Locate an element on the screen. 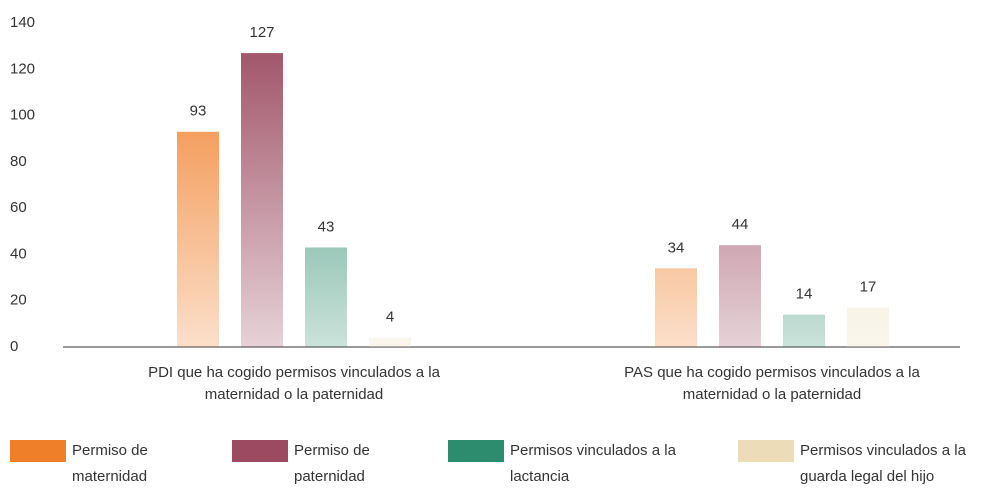  y-tick-label: 60 is located at coordinates (18, 207).